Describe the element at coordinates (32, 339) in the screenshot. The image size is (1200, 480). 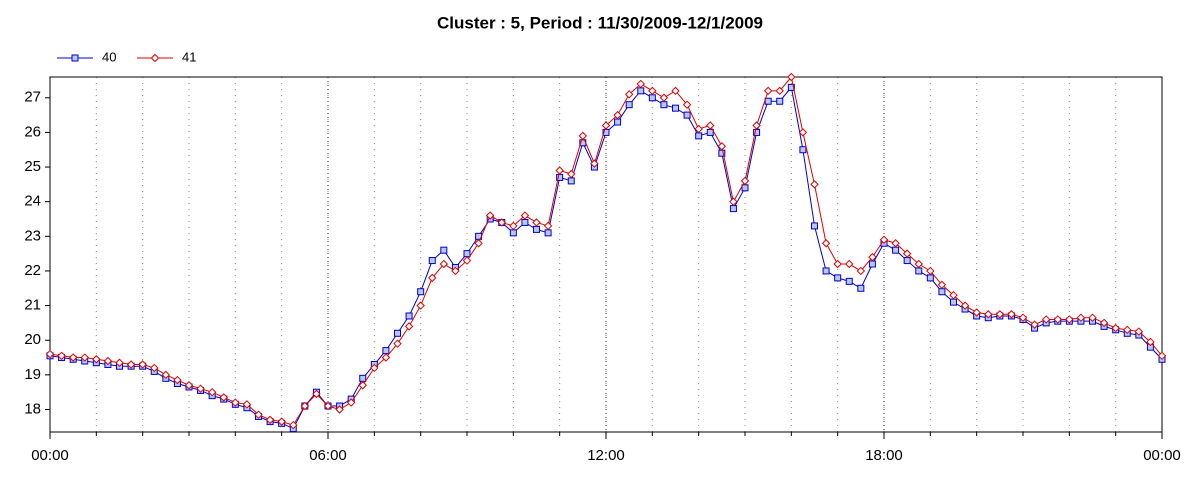
I see `y-tick-label: 20` at that location.